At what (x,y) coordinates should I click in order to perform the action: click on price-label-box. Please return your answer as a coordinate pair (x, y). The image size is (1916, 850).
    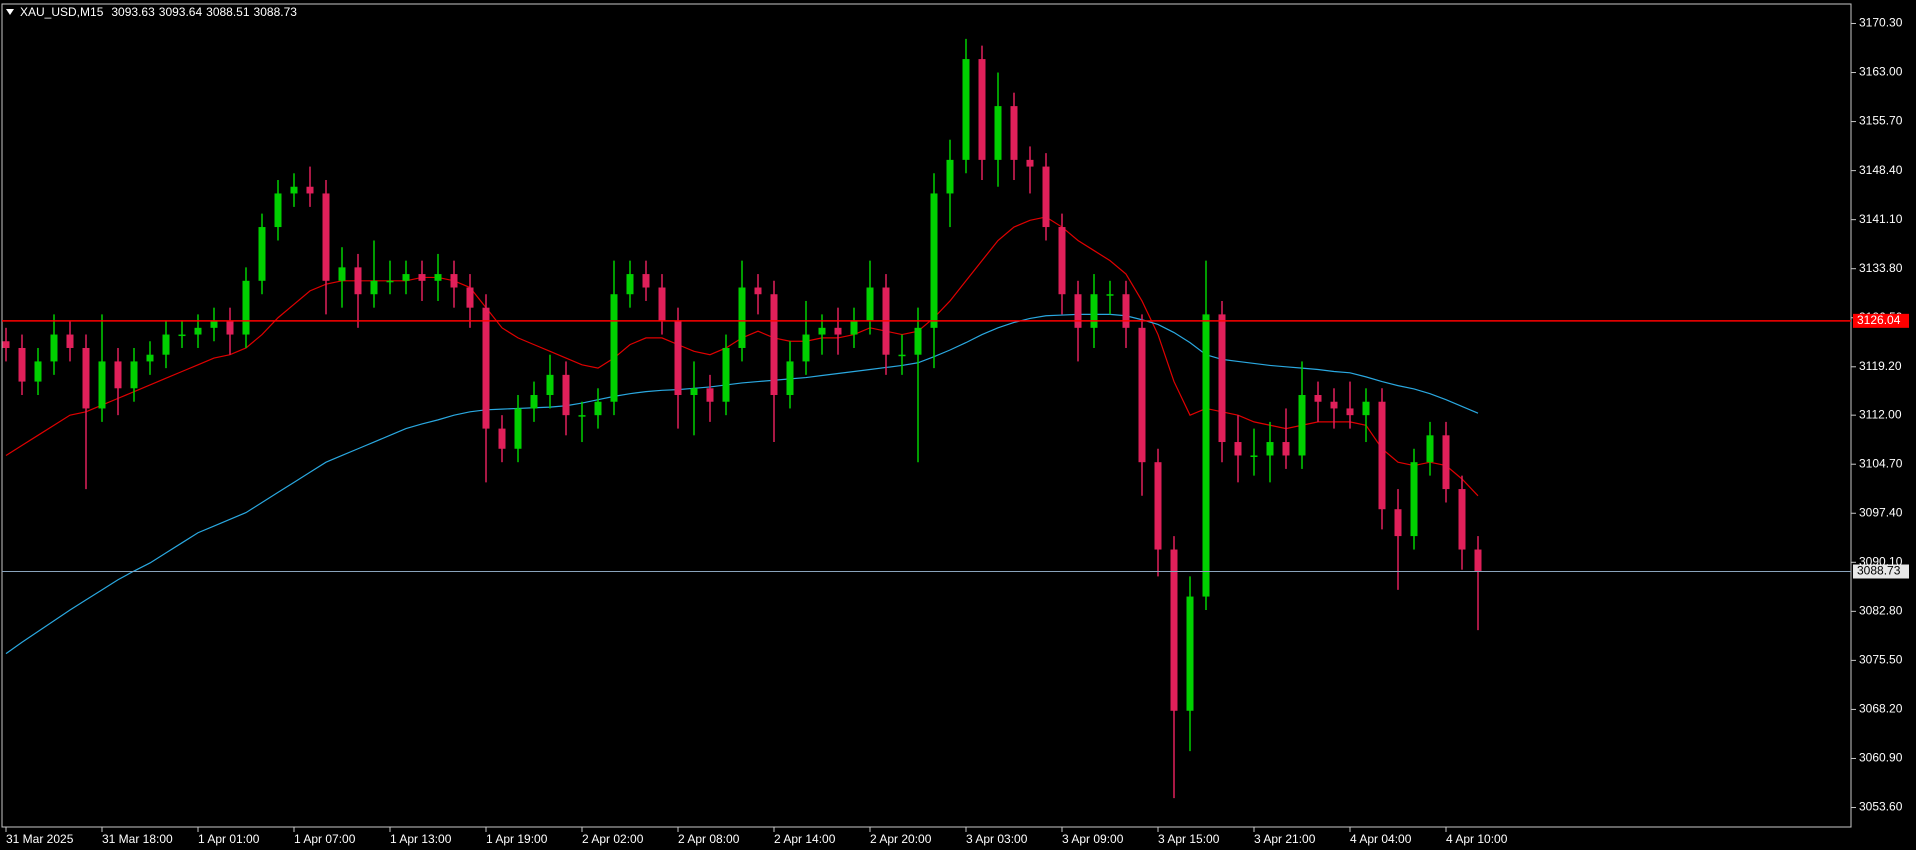
    Looking at the image, I should click on (1881, 571).